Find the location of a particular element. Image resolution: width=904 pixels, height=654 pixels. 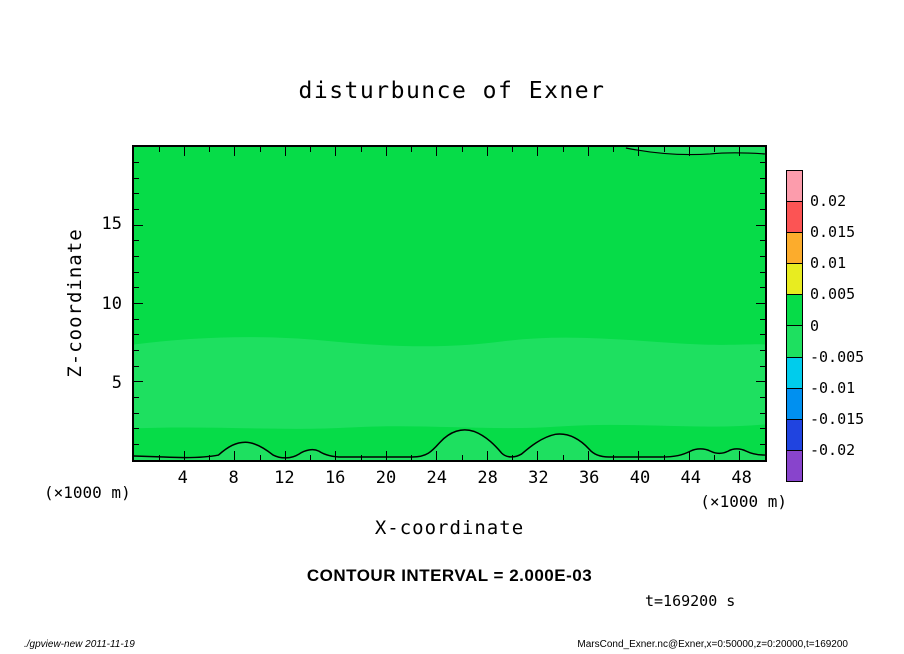

top-right-contour is located at coordinates (695, 151).